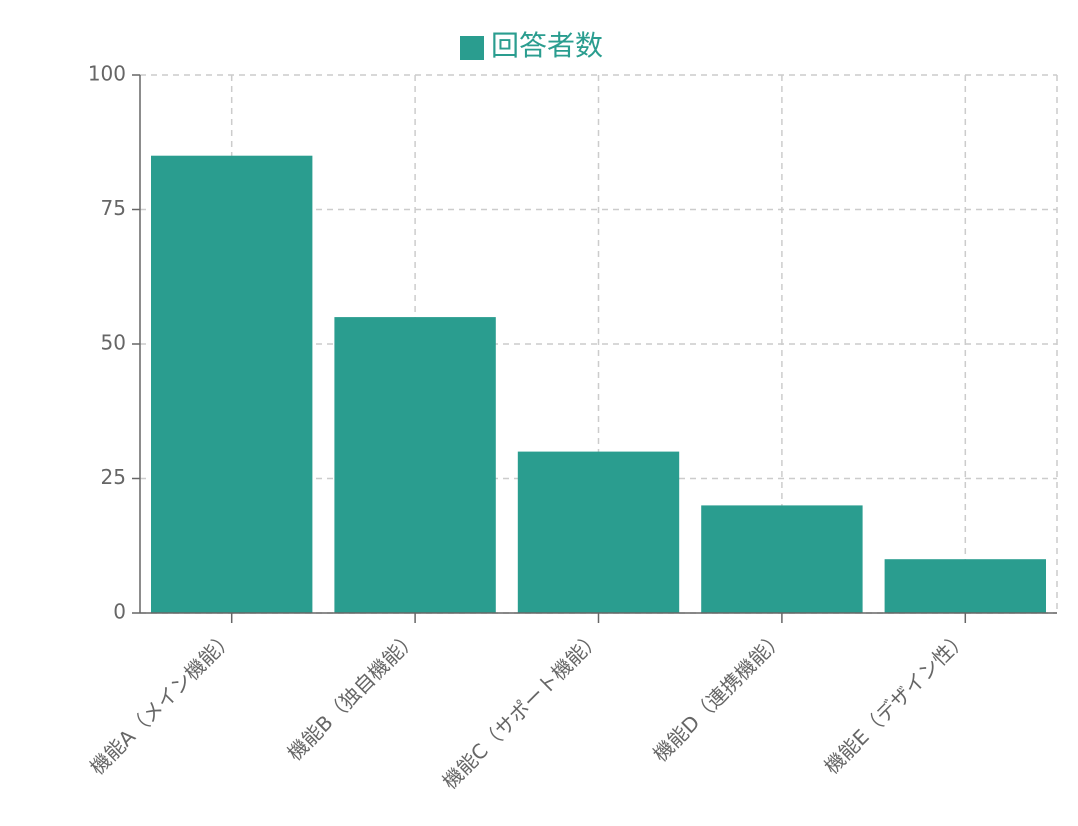 Image resolution: width=1078 pixels, height=826 pixels. I want to click on legend-label: 回答者数, so click(547, 45).